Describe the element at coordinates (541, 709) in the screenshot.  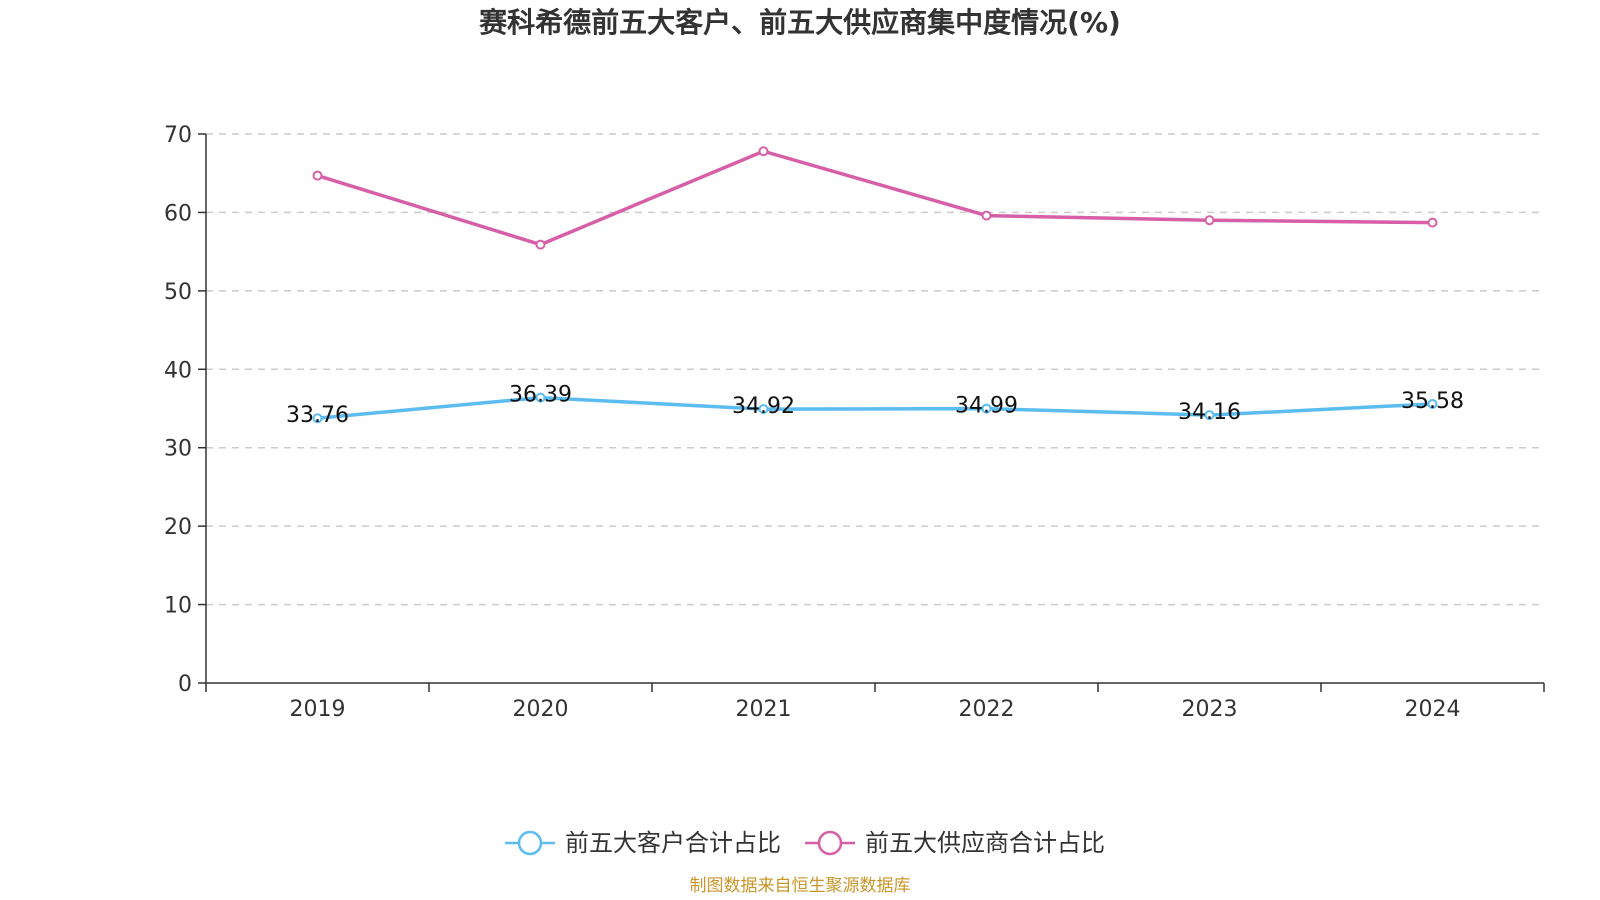
I see `x-tick-label: 2020` at that location.